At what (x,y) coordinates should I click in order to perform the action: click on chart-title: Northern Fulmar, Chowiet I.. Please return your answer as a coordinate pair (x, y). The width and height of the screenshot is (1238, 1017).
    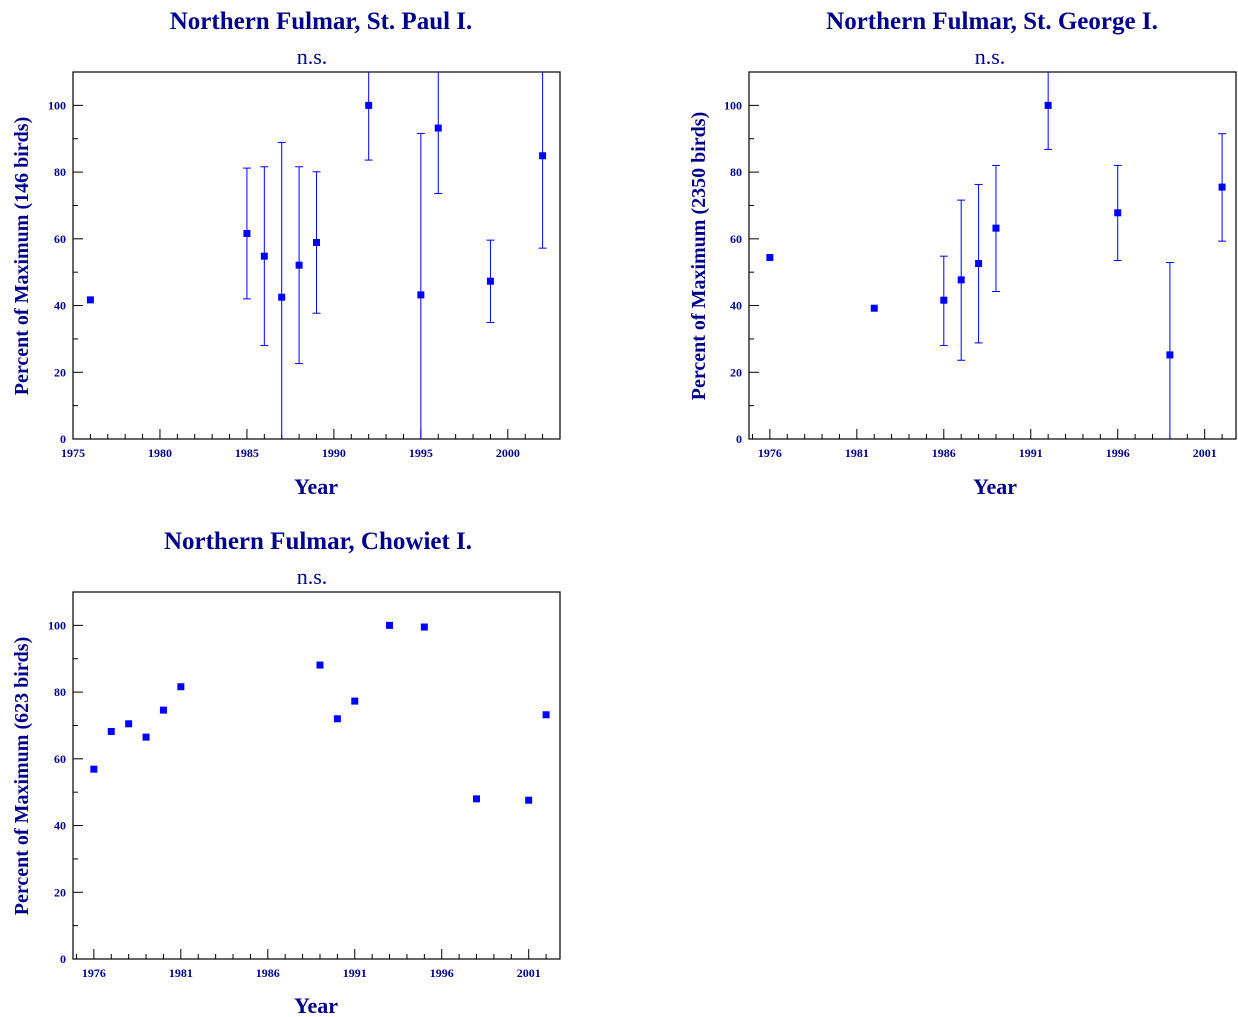
    Looking at the image, I should click on (318, 541).